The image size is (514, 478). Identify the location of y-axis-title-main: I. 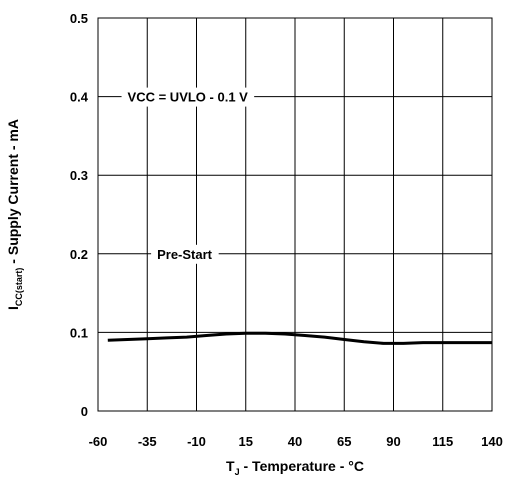
(13, 308).